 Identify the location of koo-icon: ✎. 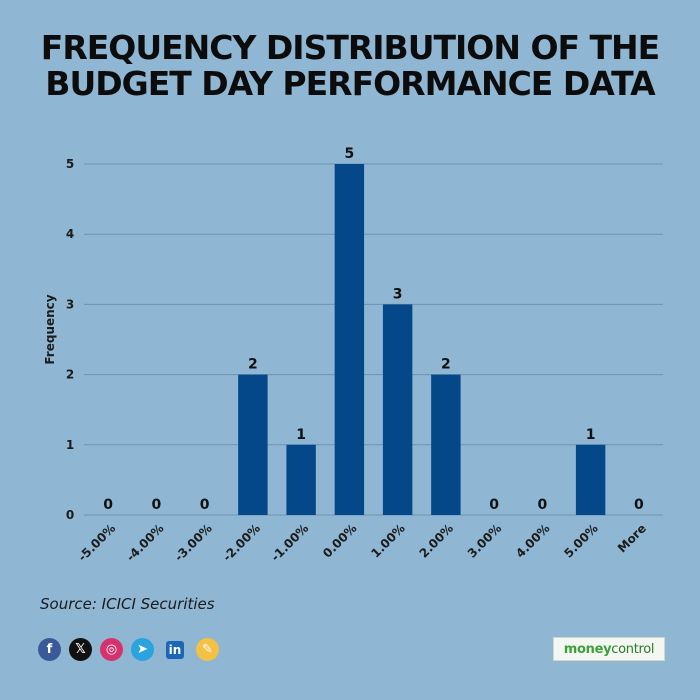
(207, 649).